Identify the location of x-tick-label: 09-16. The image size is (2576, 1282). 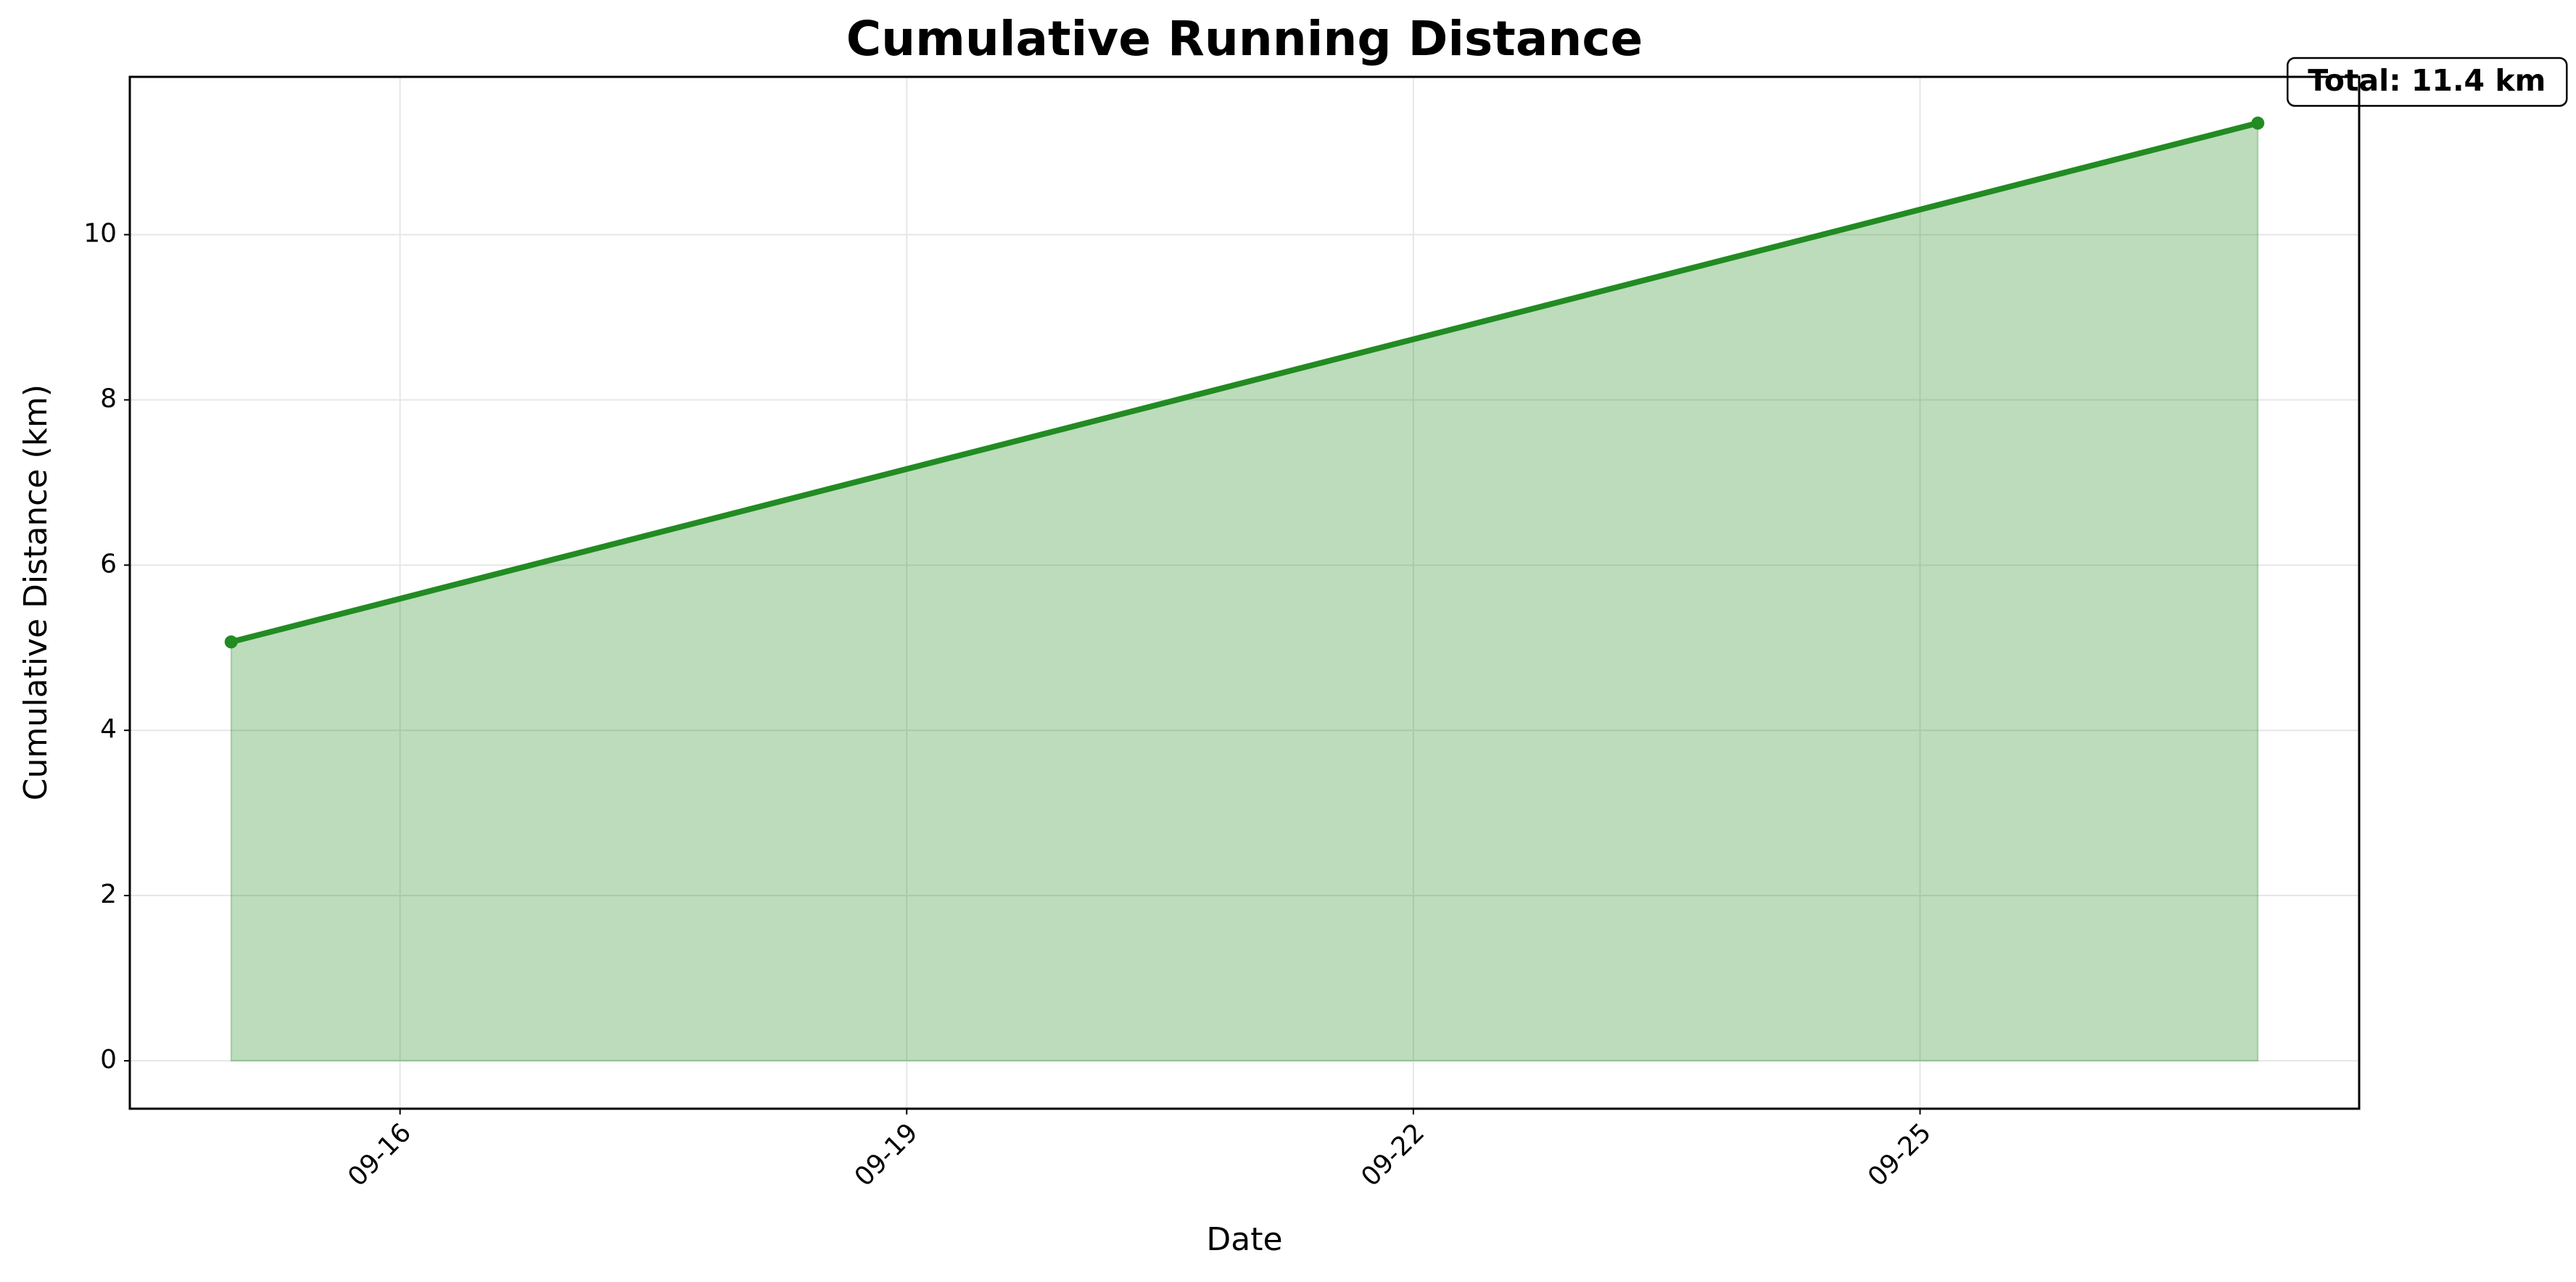
(379, 1154).